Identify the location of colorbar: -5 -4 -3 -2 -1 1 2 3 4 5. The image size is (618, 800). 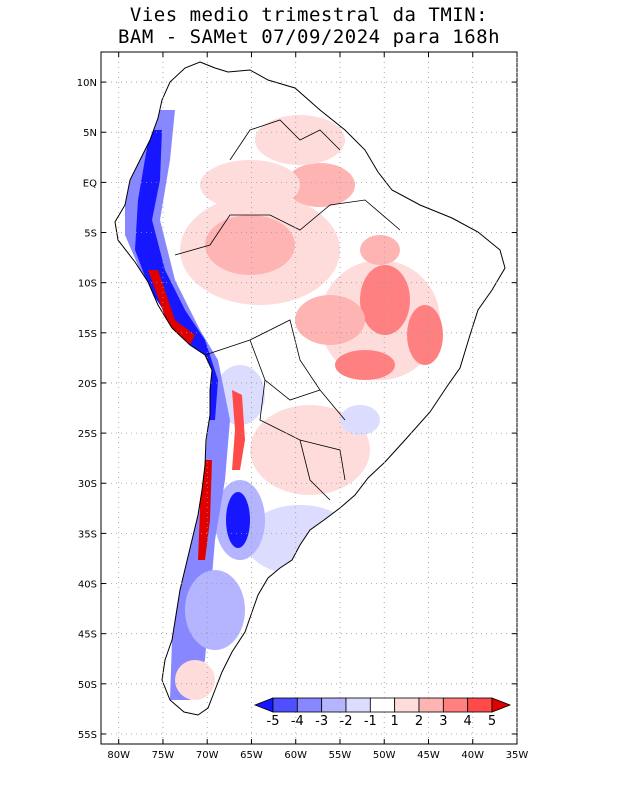
(382, 713).